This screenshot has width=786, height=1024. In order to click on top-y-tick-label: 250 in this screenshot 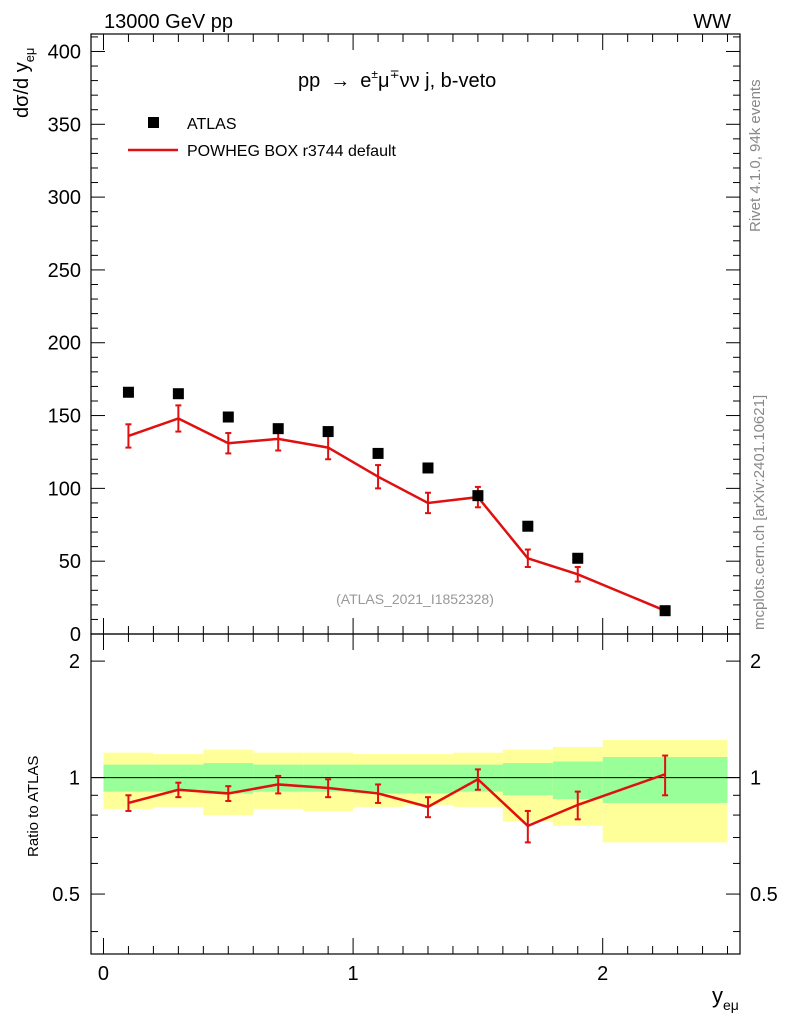, I will do `click(64, 271)`.